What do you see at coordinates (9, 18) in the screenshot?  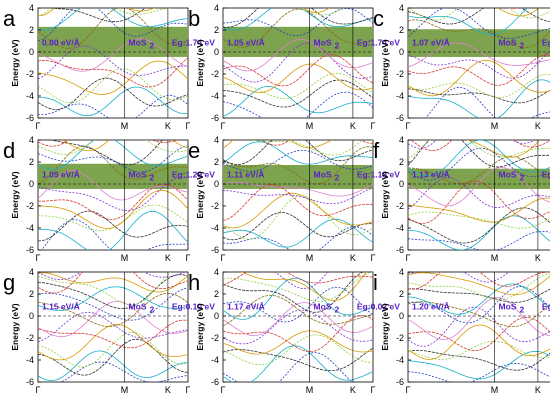 I see `panel-letter: a` at bounding box center [9, 18].